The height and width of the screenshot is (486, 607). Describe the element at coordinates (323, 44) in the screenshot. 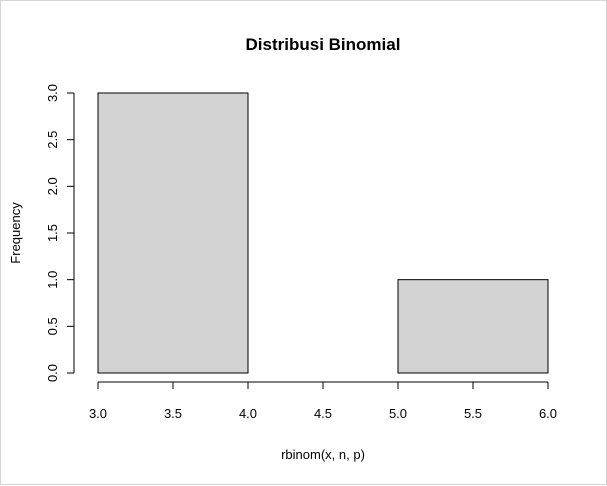

I see `chart-title: Distribusi Binomial` at that location.